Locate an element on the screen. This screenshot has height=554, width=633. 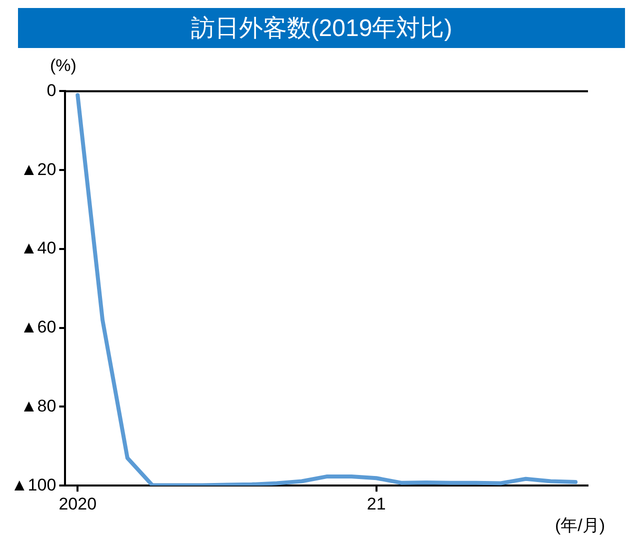
y-tick-label: ▲40 is located at coordinates (38, 248).